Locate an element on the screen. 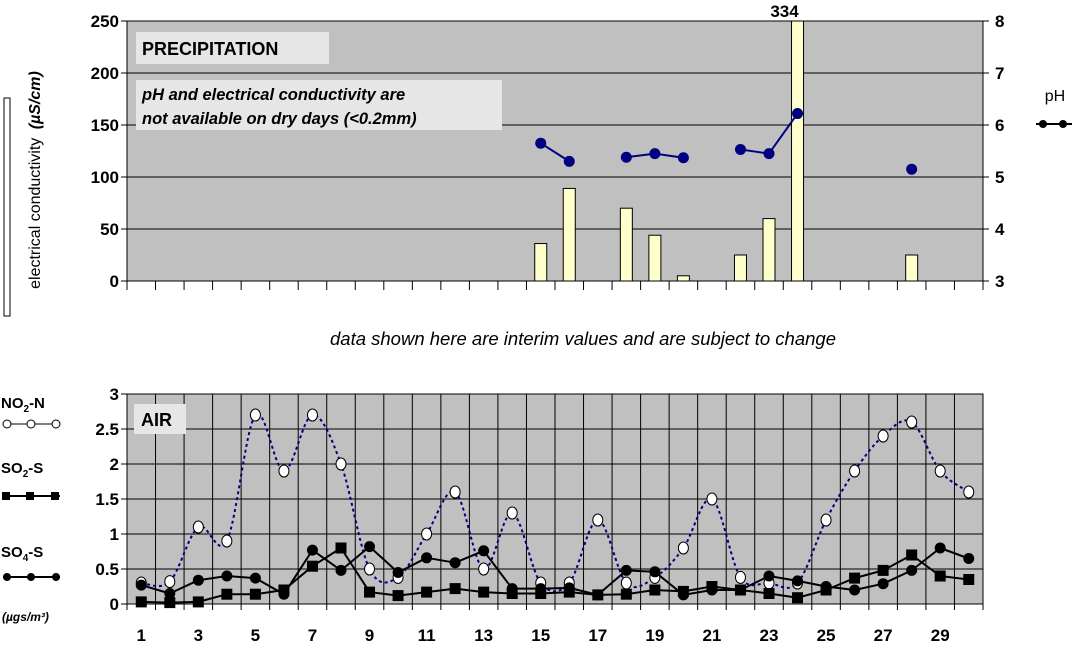 This screenshot has width=1074, height=647. air-x-tick-label: 27 is located at coordinates (883, 635).